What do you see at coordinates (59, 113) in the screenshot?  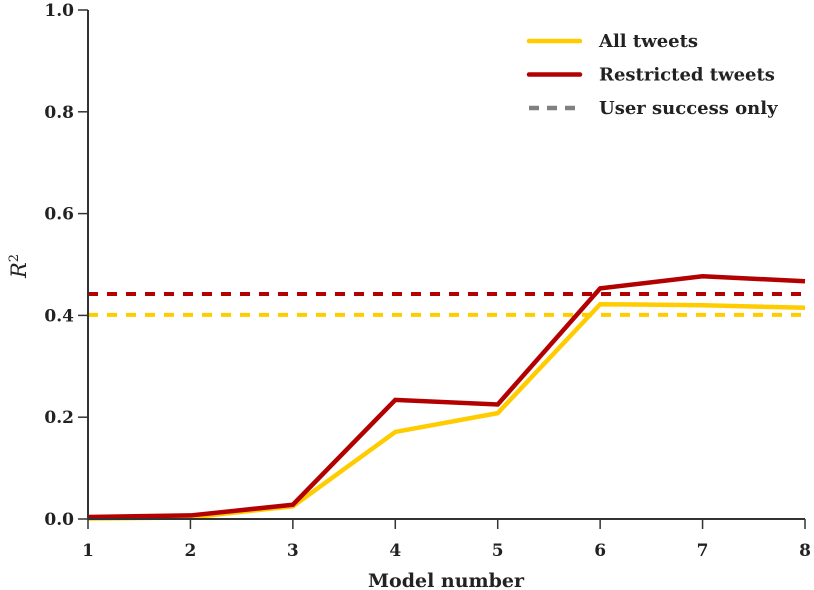 I see `y-tick-label: 0.8` at bounding box center [59, 113].